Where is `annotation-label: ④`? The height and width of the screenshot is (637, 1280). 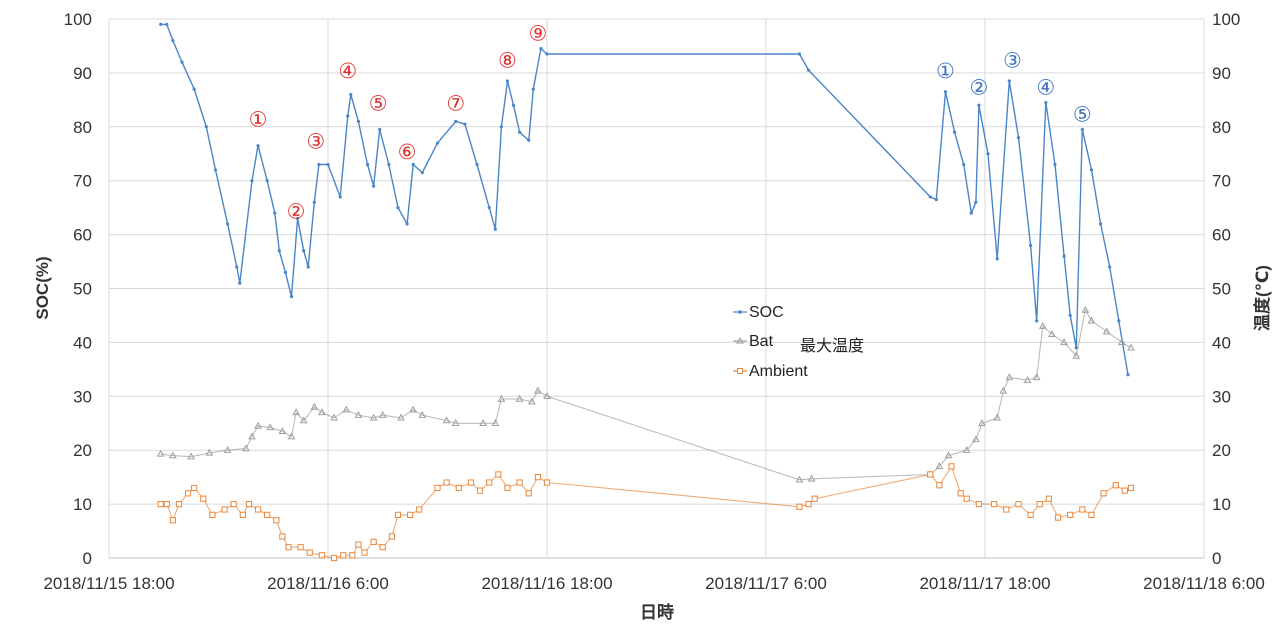 annotation-label: ④ is located at coordinates (347, 71).